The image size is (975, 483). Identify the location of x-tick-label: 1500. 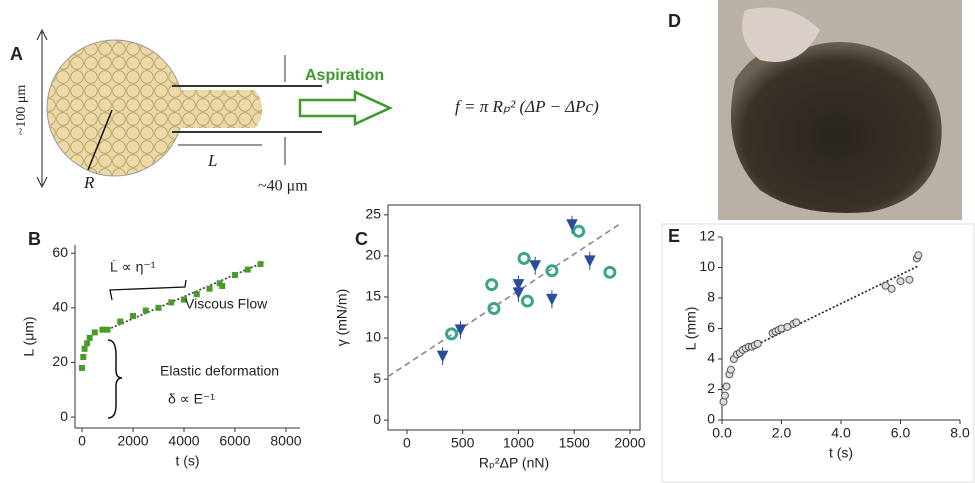
(574, 443).